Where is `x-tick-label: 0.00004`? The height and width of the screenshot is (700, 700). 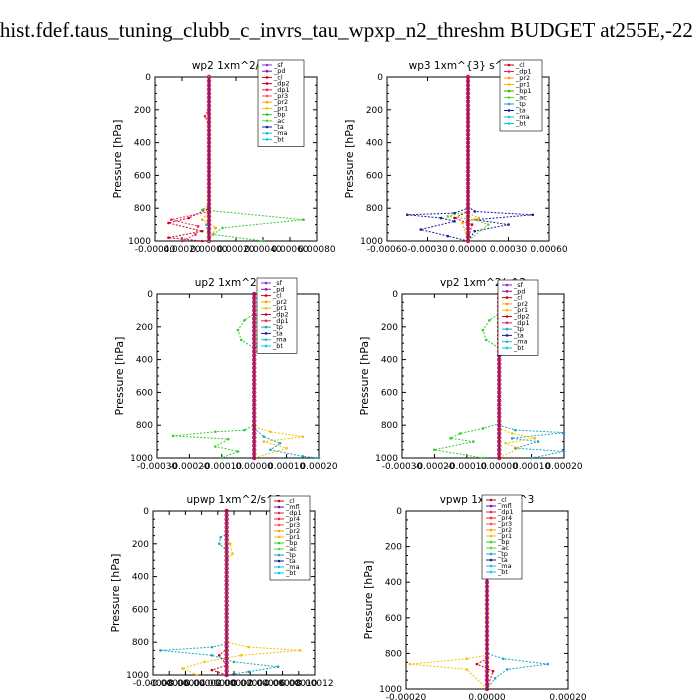 x-tick-label: 0.00004 is located at coordinates (250, 684).